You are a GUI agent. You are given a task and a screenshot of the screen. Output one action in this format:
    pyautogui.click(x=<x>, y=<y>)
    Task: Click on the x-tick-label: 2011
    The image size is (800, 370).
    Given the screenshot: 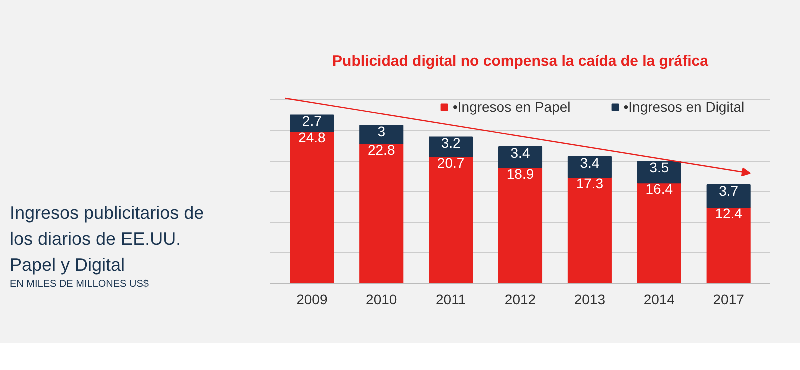 What is the action you would take?
    pyautogui.click(x=451, y=300)
    